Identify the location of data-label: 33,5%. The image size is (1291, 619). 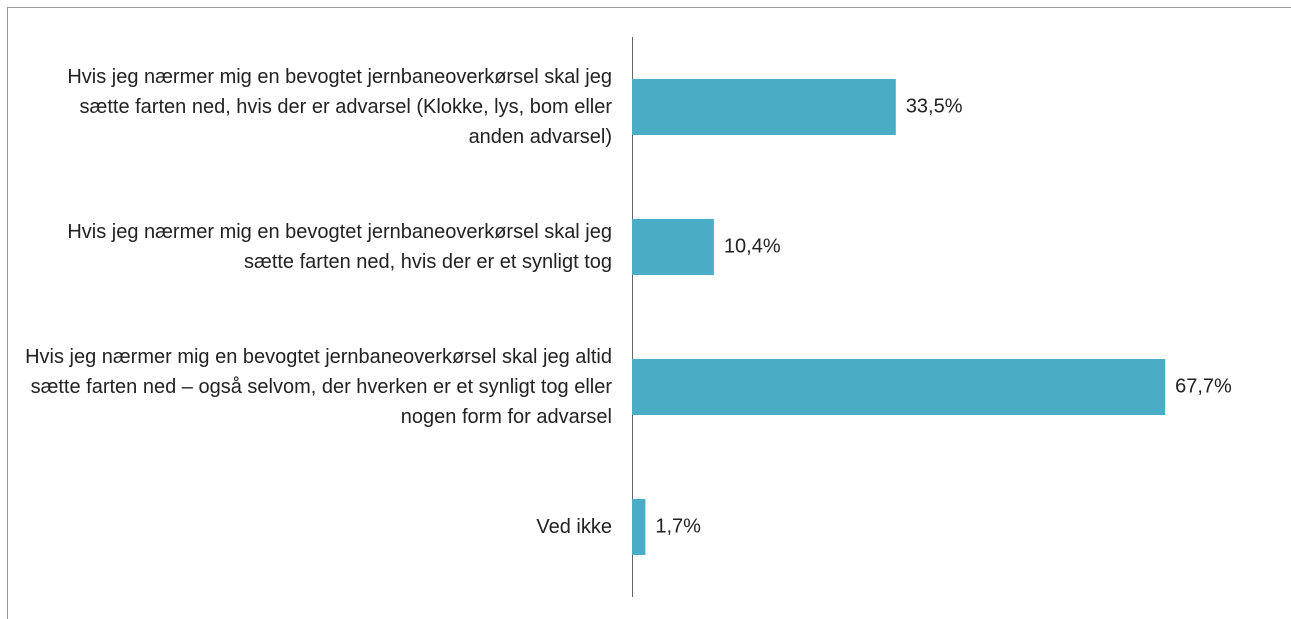
(934, 106).